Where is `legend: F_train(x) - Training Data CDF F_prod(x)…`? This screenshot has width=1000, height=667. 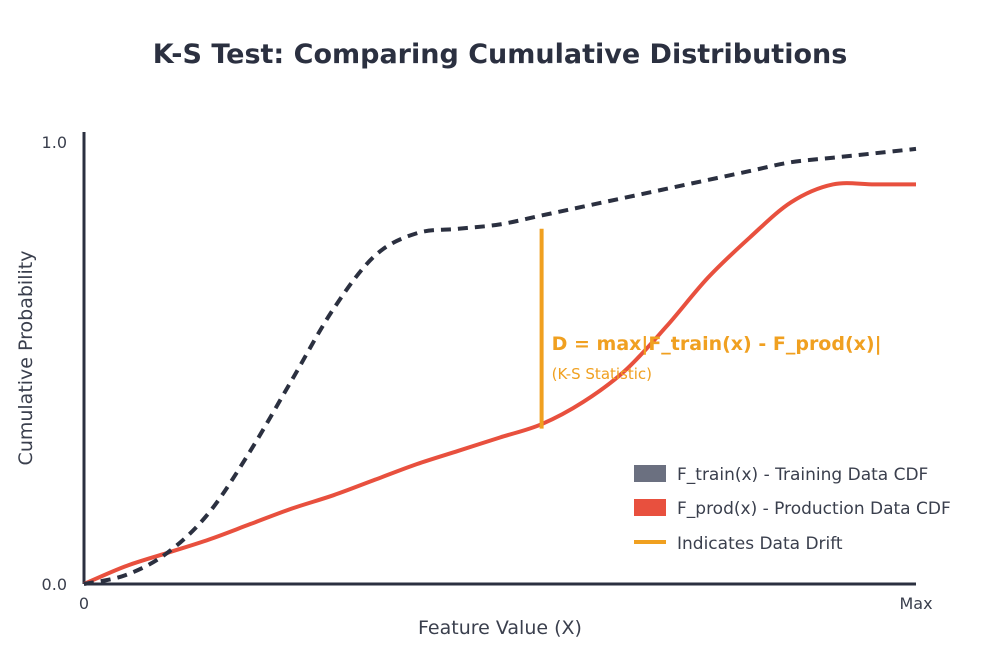 legend: F_train(x) - Training Data CDF F_prod(x)… is located at coordinates (792, 509).